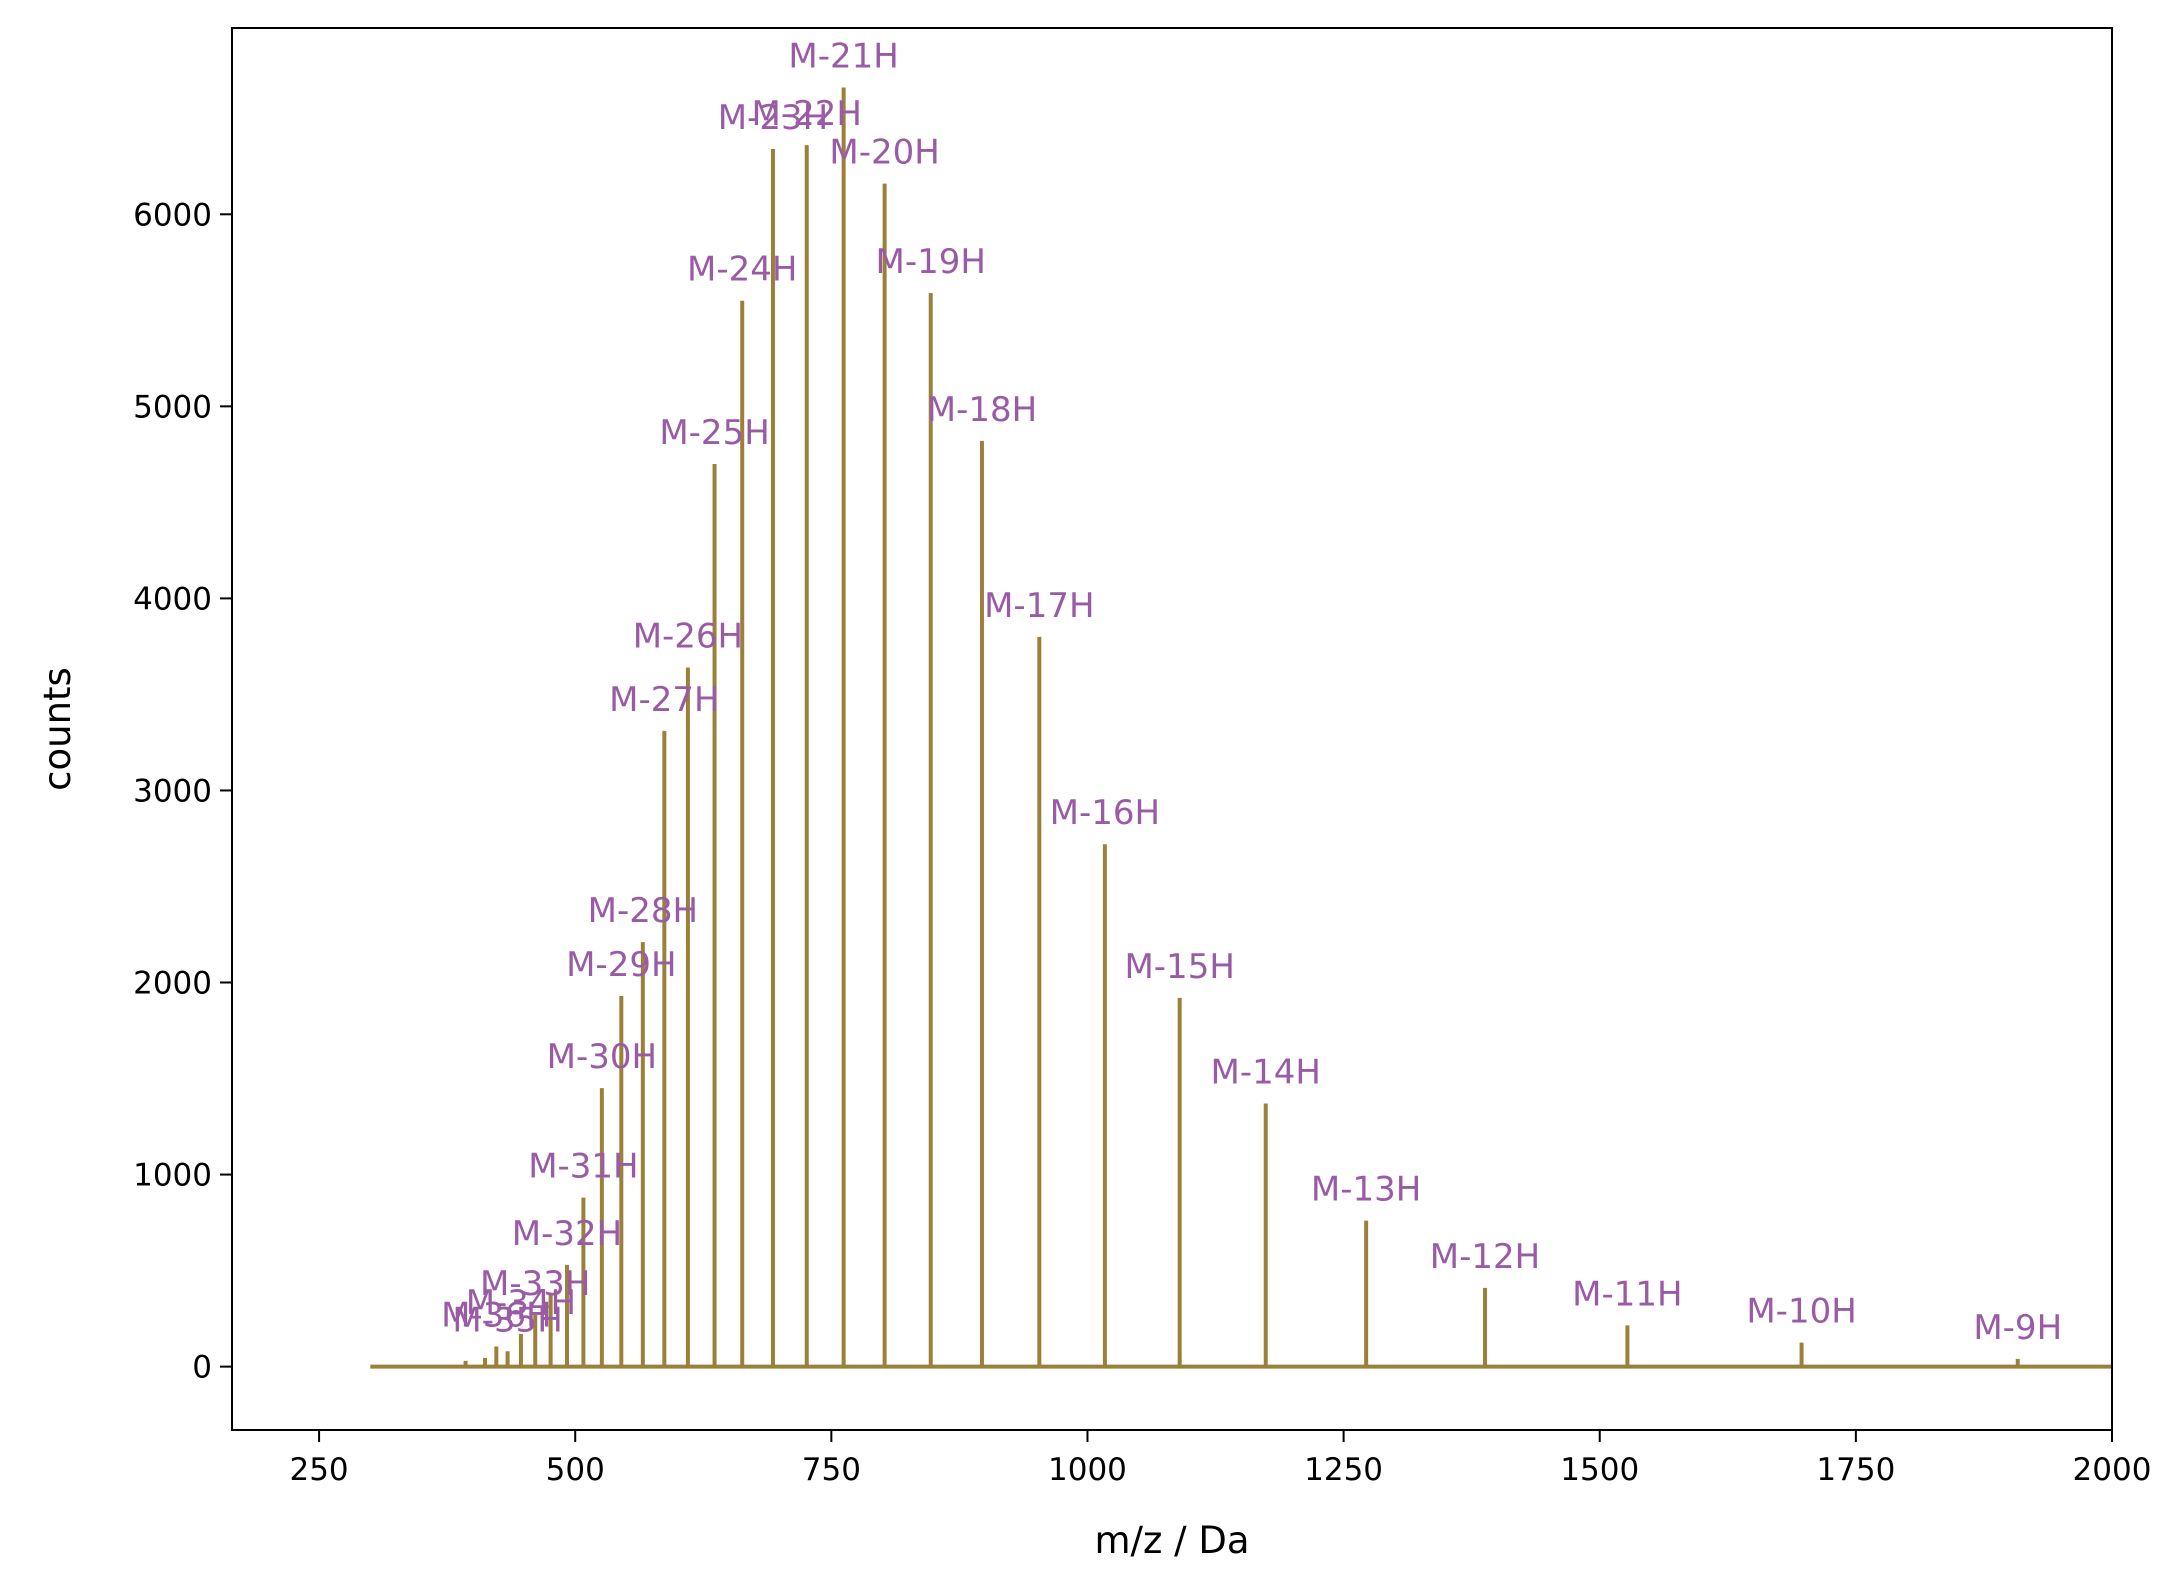 Image resolution: width=2172 pixels, height=1581 pixels. Describe the element at coordinates (2112, 1470) in the screenshot. I see `x-tick-label: 2000` at that location.